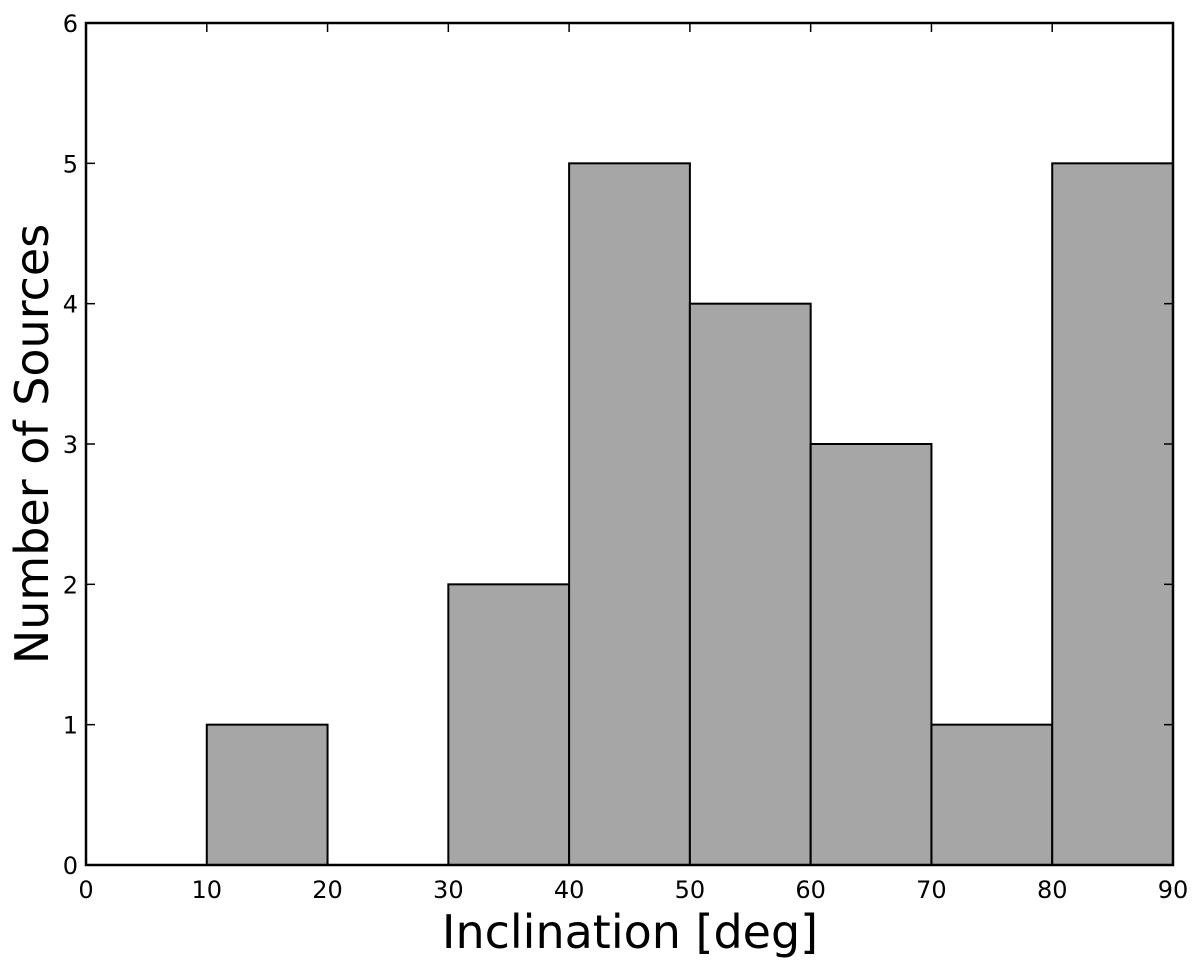  Describe the element at coordinates (569, 890) in the screenshot. I see `x-tick-label: 40` at that location.